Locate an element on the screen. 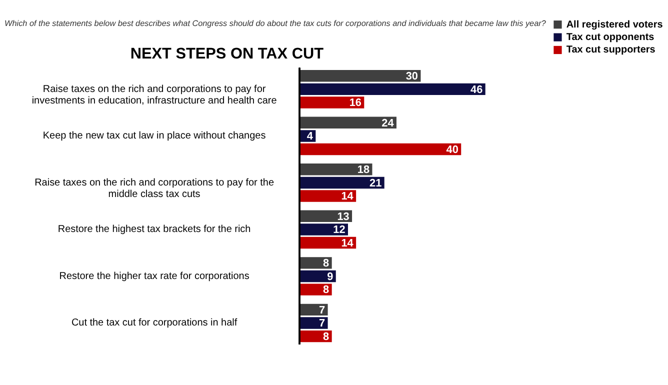 This screenshot has height=385, width=668. data-label: 18 is located at coordinates (363, 170).